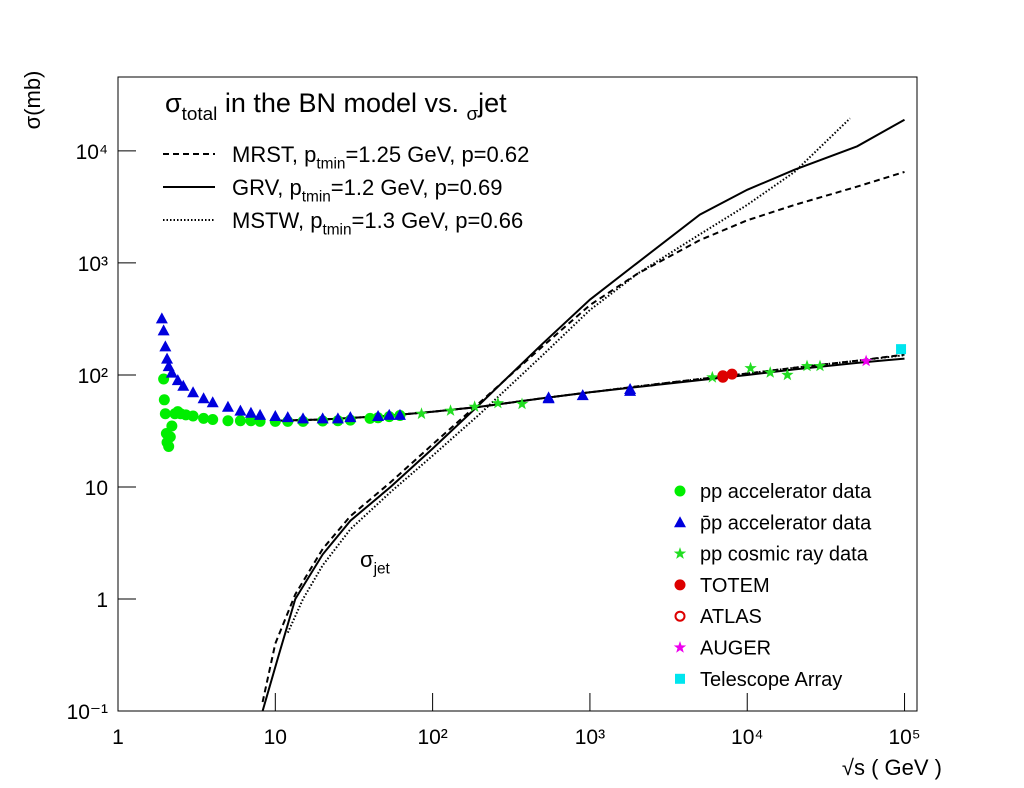 The height and width of the screenshot is (788, 1024). I want to click on chart-title-part: jet, so click(492, 103).